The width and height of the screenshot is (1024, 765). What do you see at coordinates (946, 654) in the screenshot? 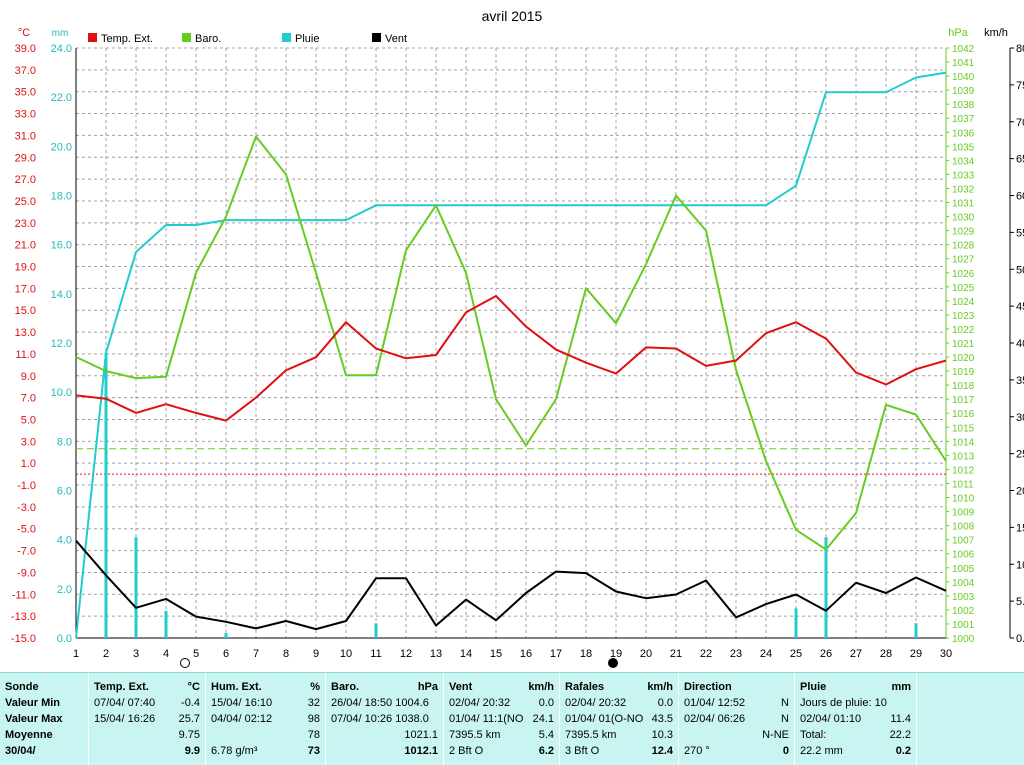
I see `x-tick-label: 30` at bounding box center [946, 654].